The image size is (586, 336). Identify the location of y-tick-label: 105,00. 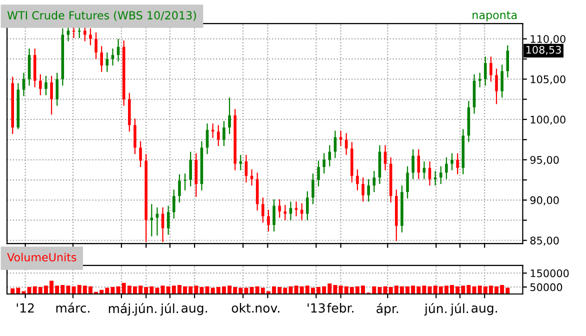
(548, 79).